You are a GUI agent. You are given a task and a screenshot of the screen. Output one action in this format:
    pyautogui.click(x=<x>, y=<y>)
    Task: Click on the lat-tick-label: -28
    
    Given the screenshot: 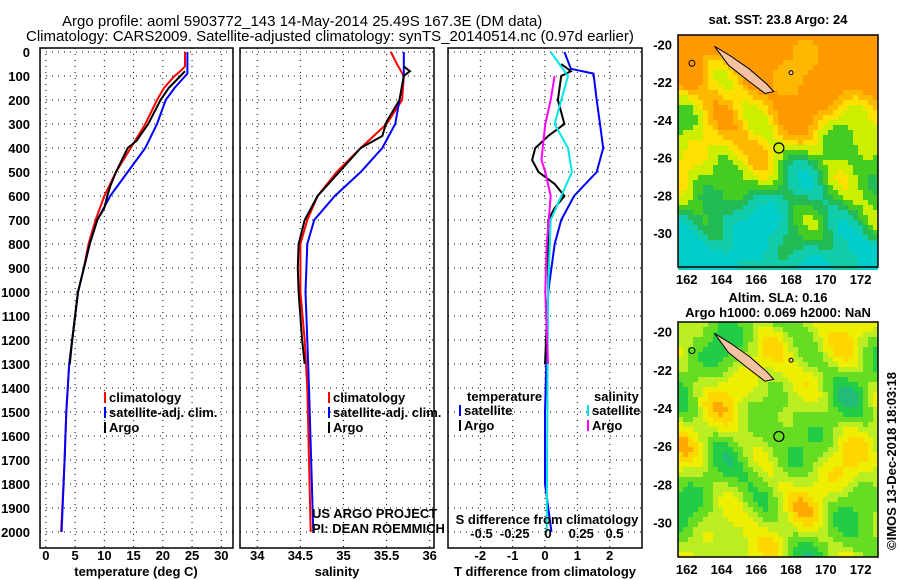 What is the action you would take?
    pyautogui.click(x=662, y=195)
    